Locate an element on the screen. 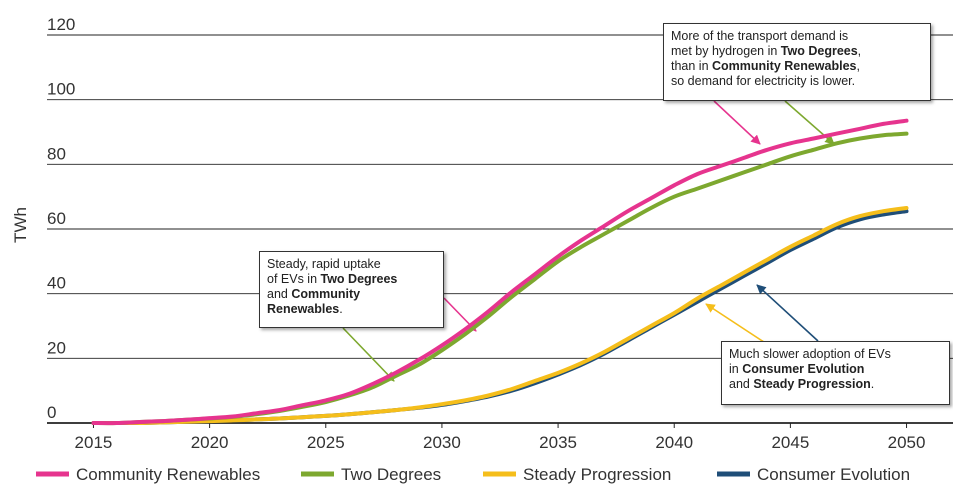 The height and width of the screenshot is (489, 953). annotation-line: and Community is located at coordinates (351, 294).